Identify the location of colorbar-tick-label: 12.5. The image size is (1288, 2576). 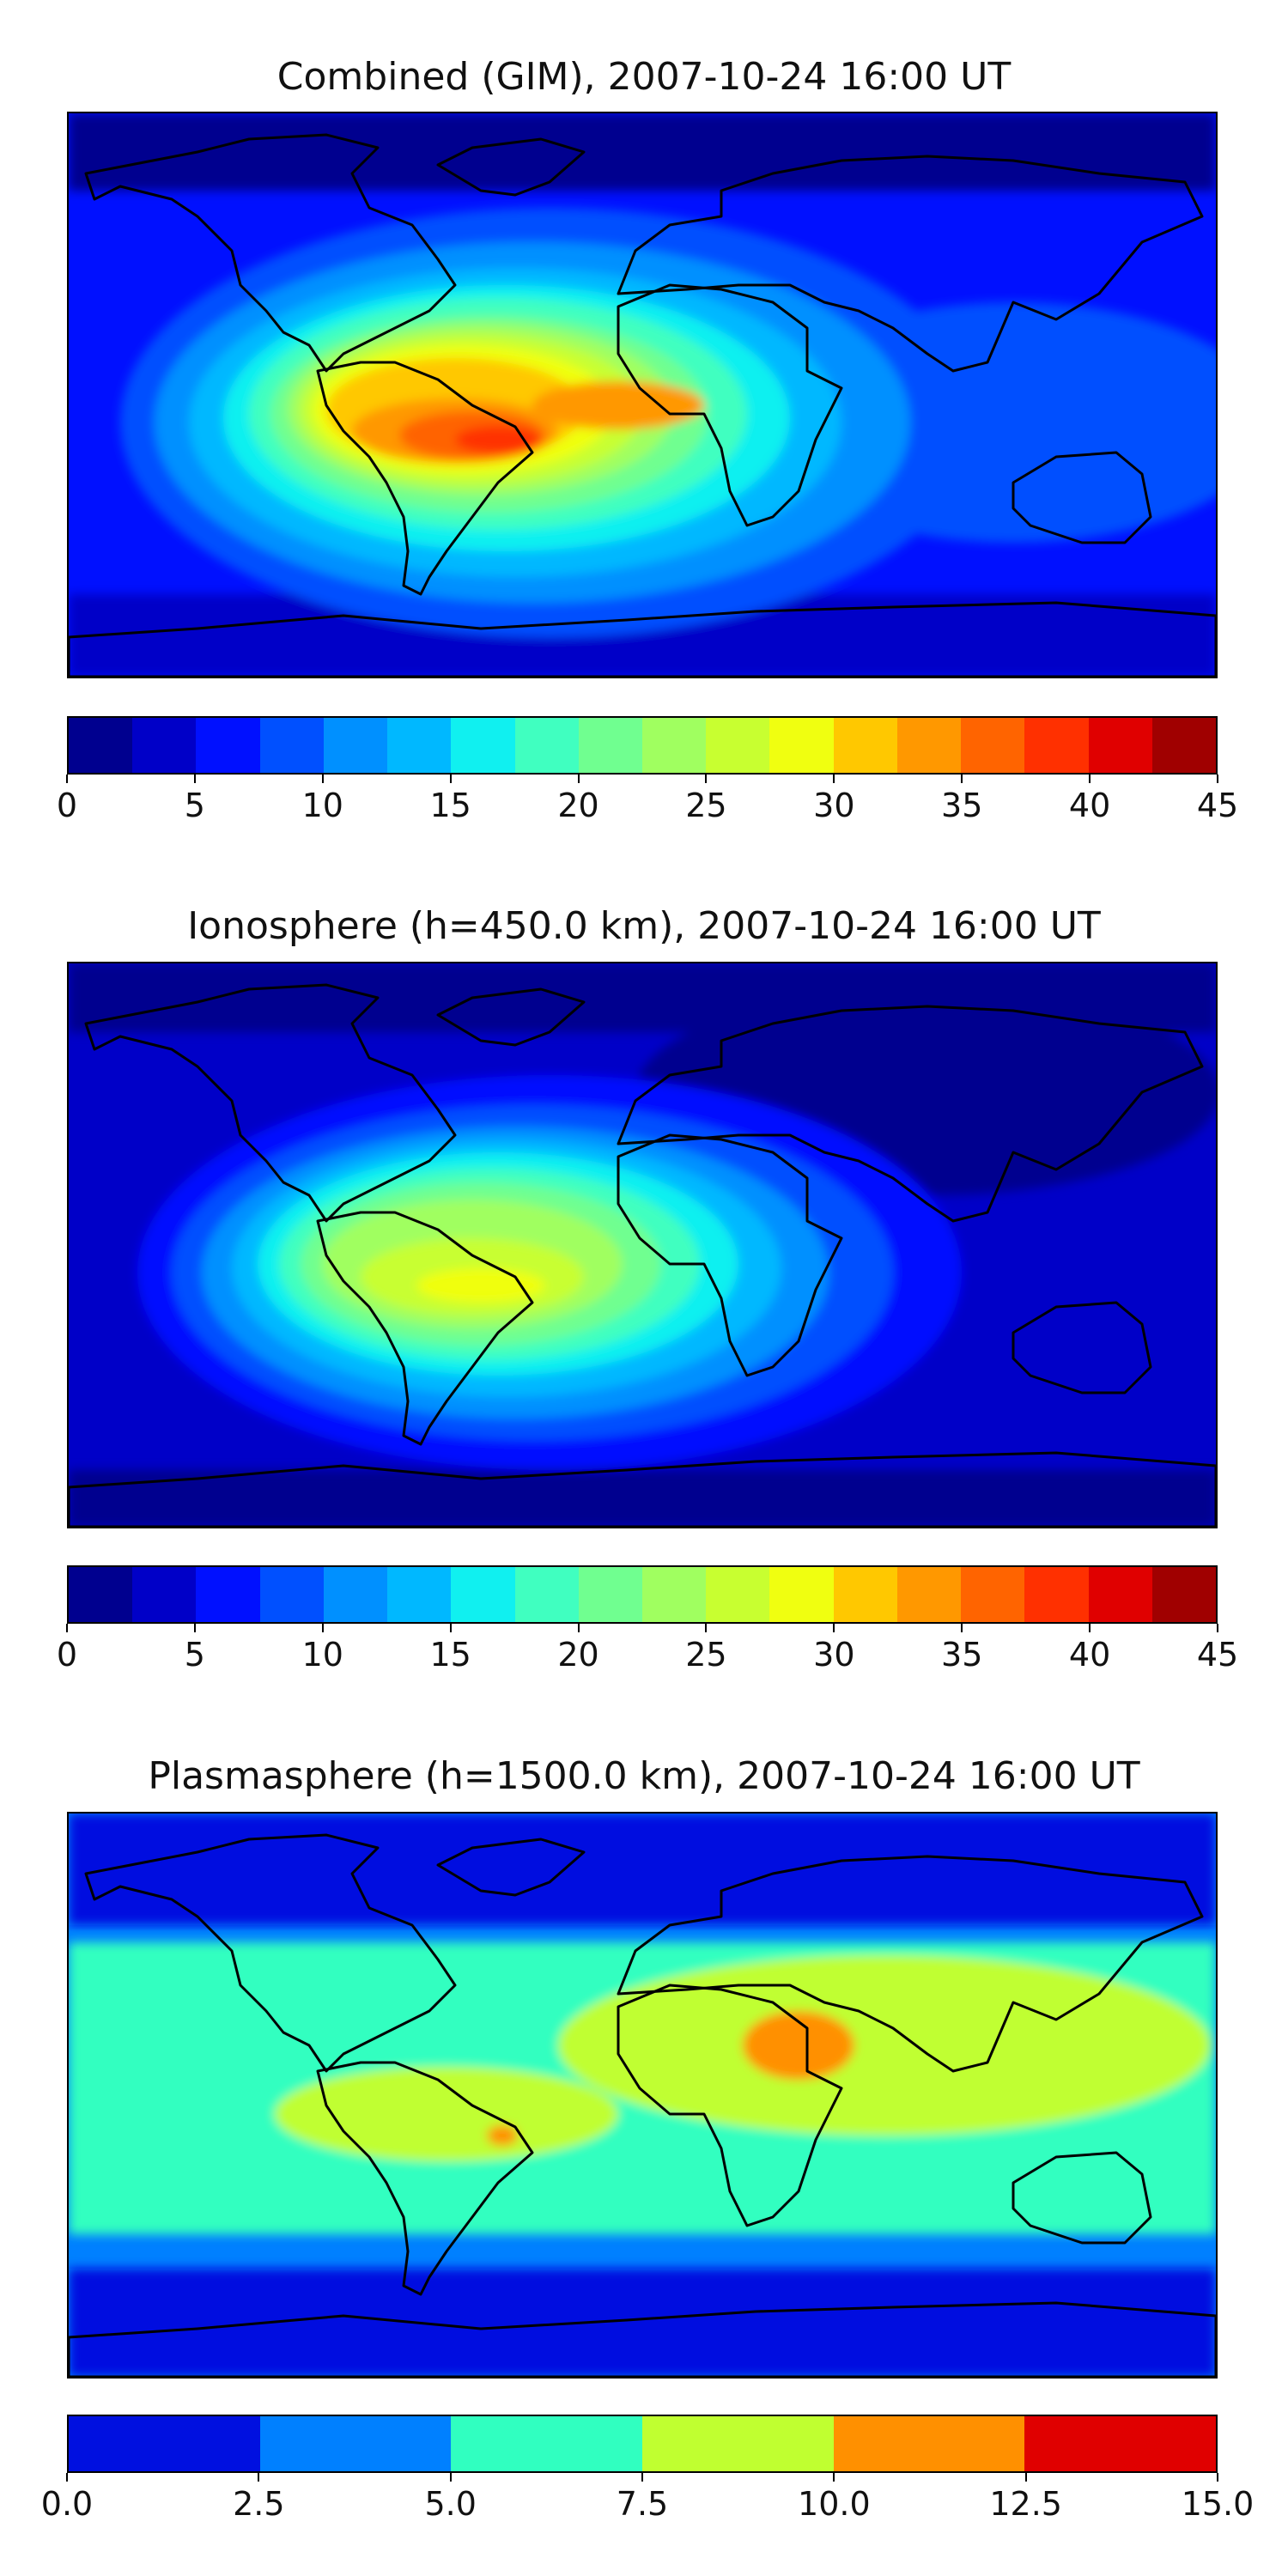
(1025, 2504).